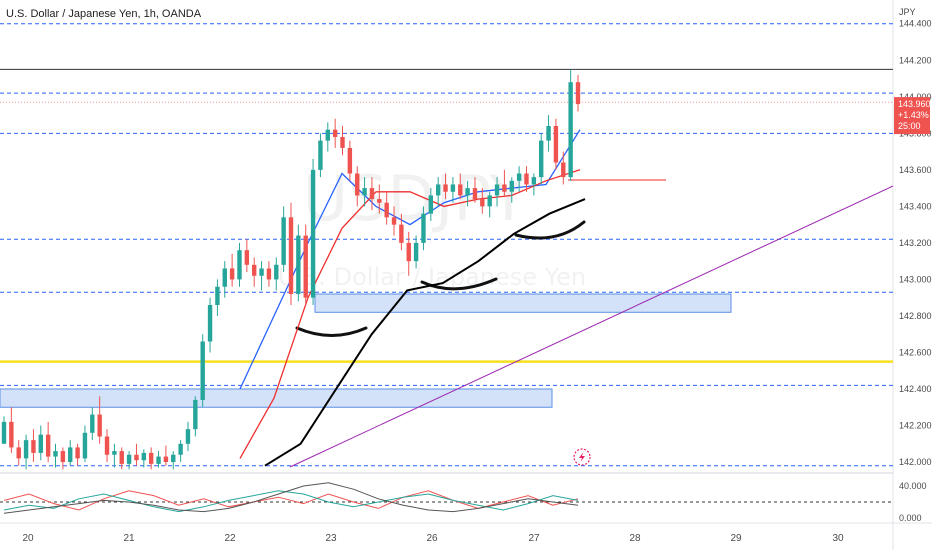 The width and height of the screenshot is (932, 550). Describe the element at coordinates (915, 24) in the screenshot. I see `price-tick-label: 144.400` at that location.